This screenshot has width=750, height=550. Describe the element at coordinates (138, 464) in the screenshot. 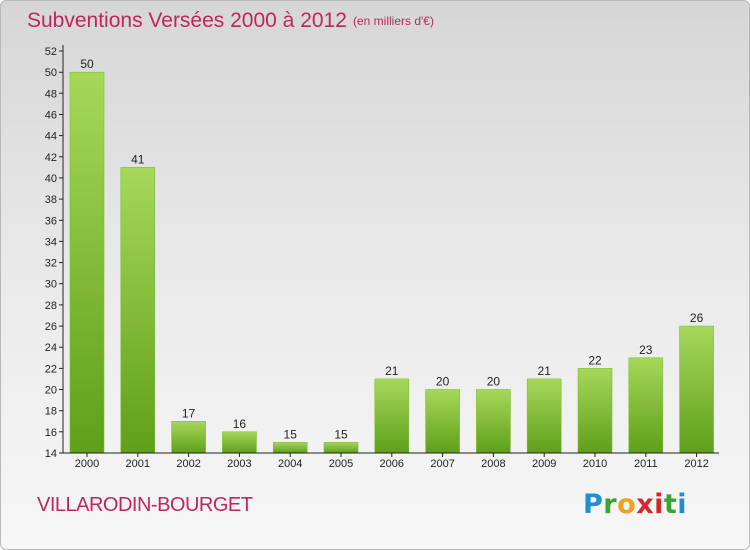

I see `x-tick-label-2001: 2001` at that location.